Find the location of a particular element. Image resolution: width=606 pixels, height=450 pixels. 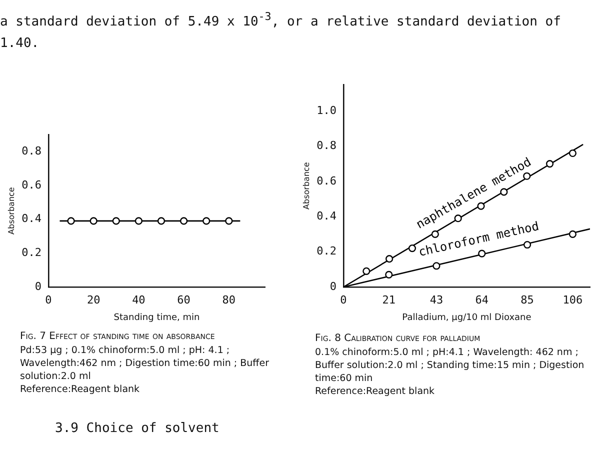

x-tick-label: 40 is located at coordinates (139, 299).